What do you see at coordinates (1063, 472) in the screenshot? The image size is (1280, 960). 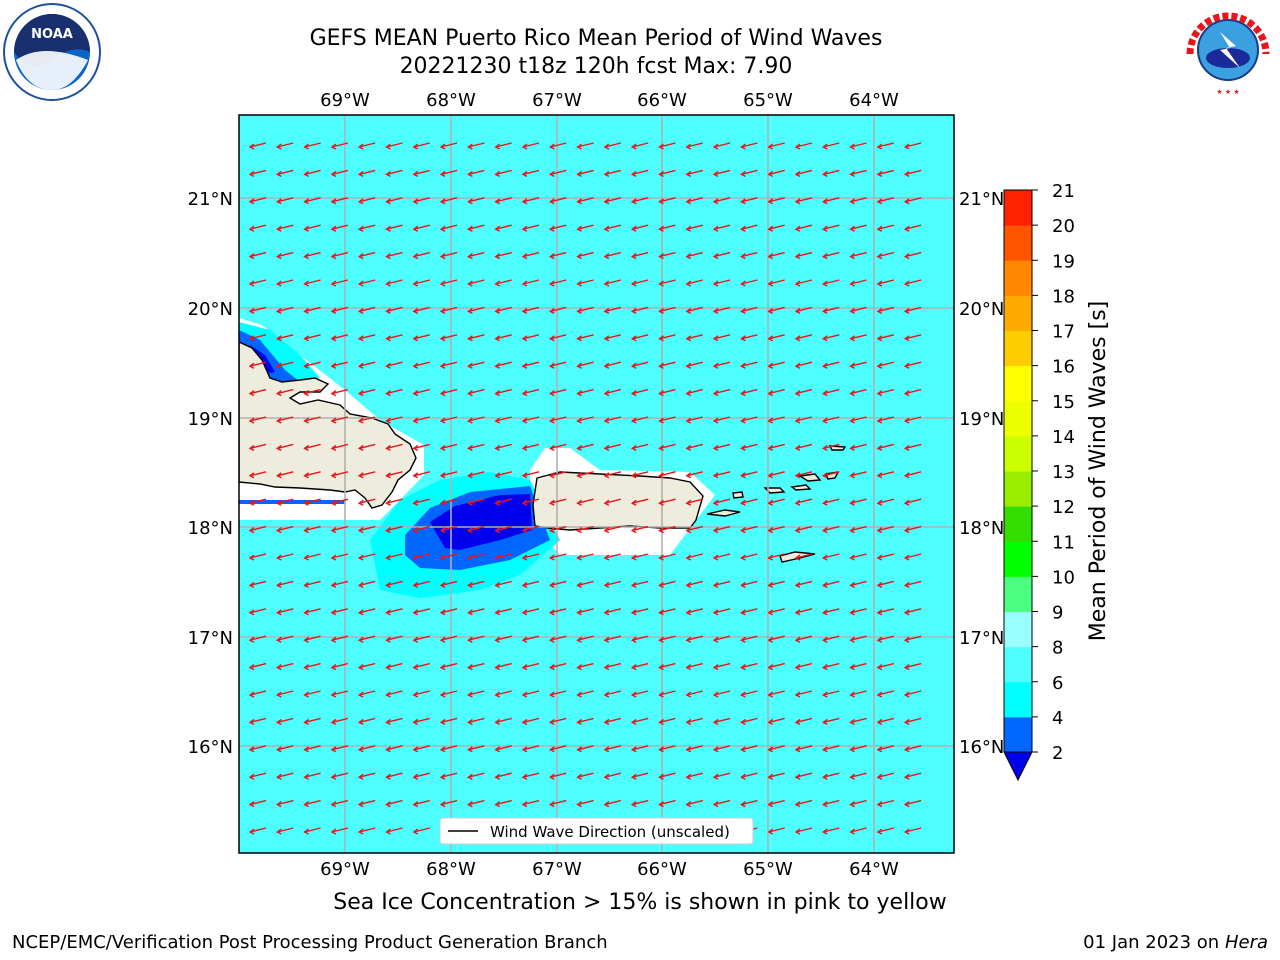 I see `colorbar-tick-label: 13` at bounding box center [1063, 472].